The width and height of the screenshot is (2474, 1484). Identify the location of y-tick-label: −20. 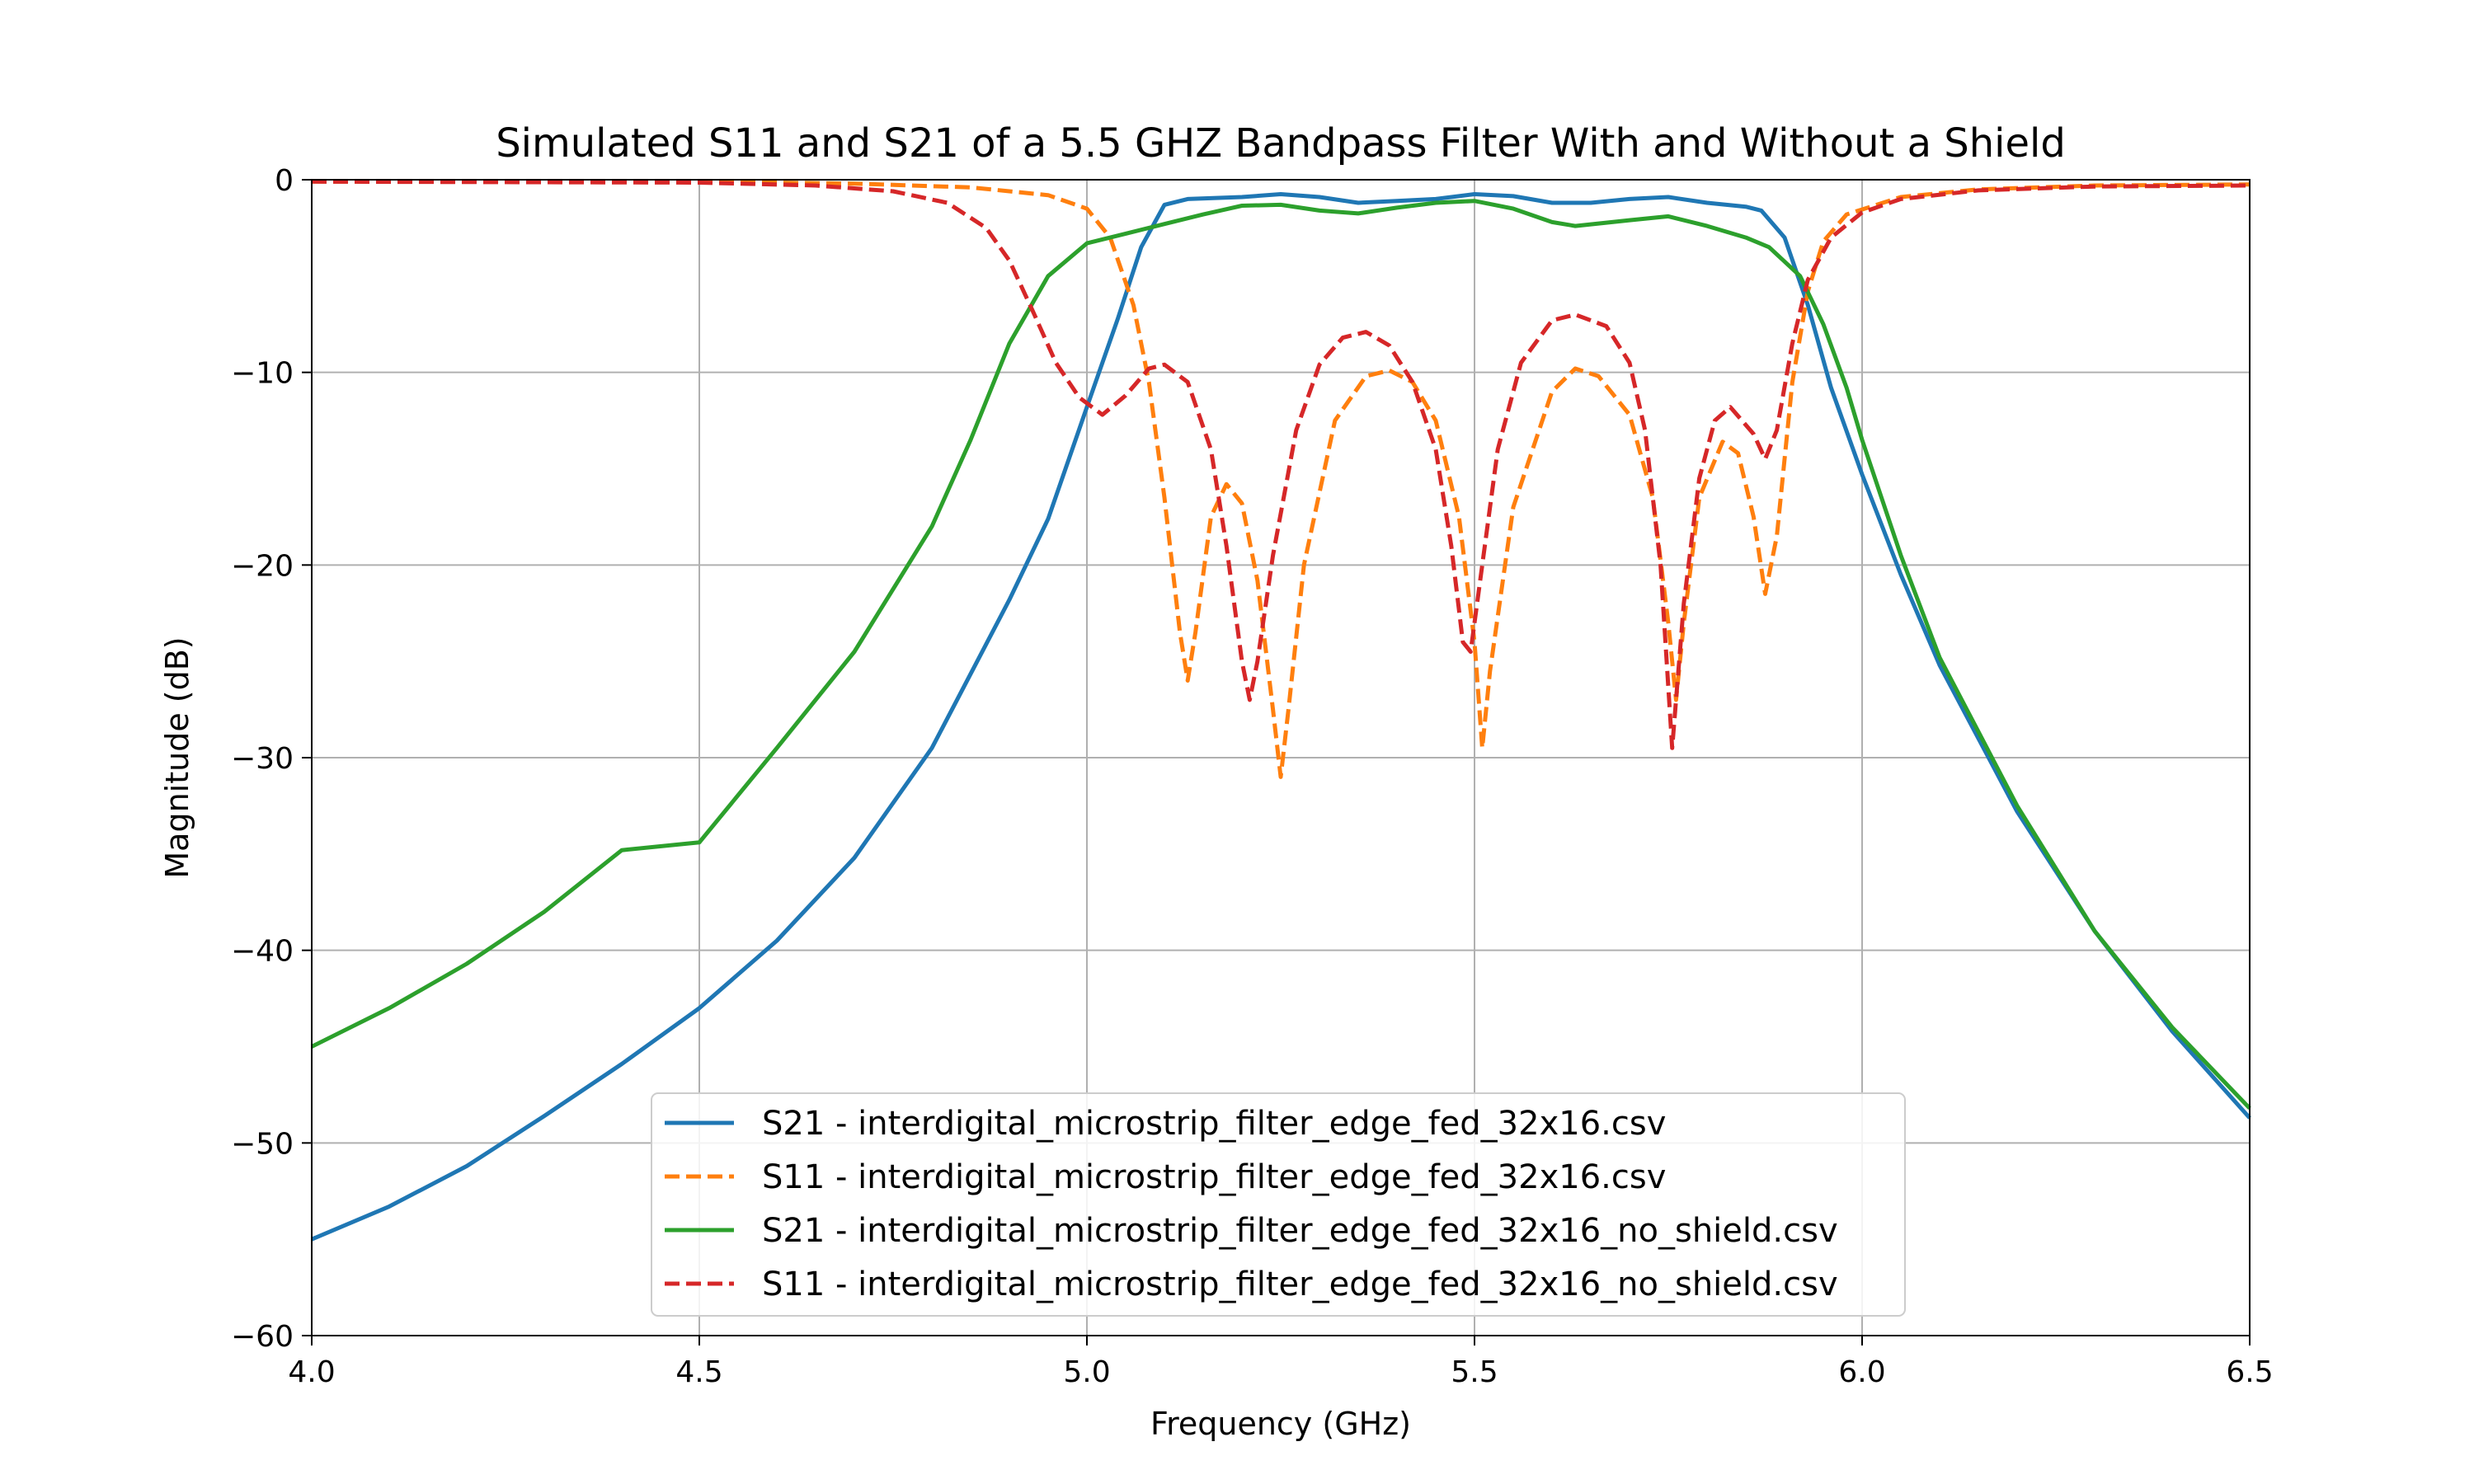
(262, 566).